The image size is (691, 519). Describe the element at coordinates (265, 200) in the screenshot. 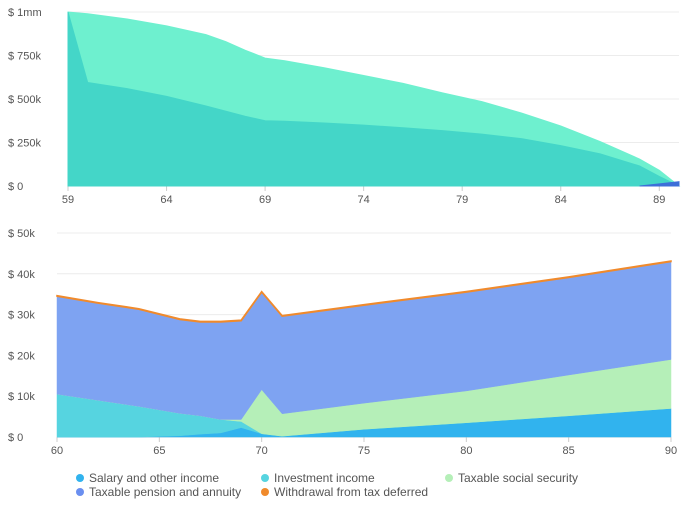

I see `x-tick-label: 69` at that location.